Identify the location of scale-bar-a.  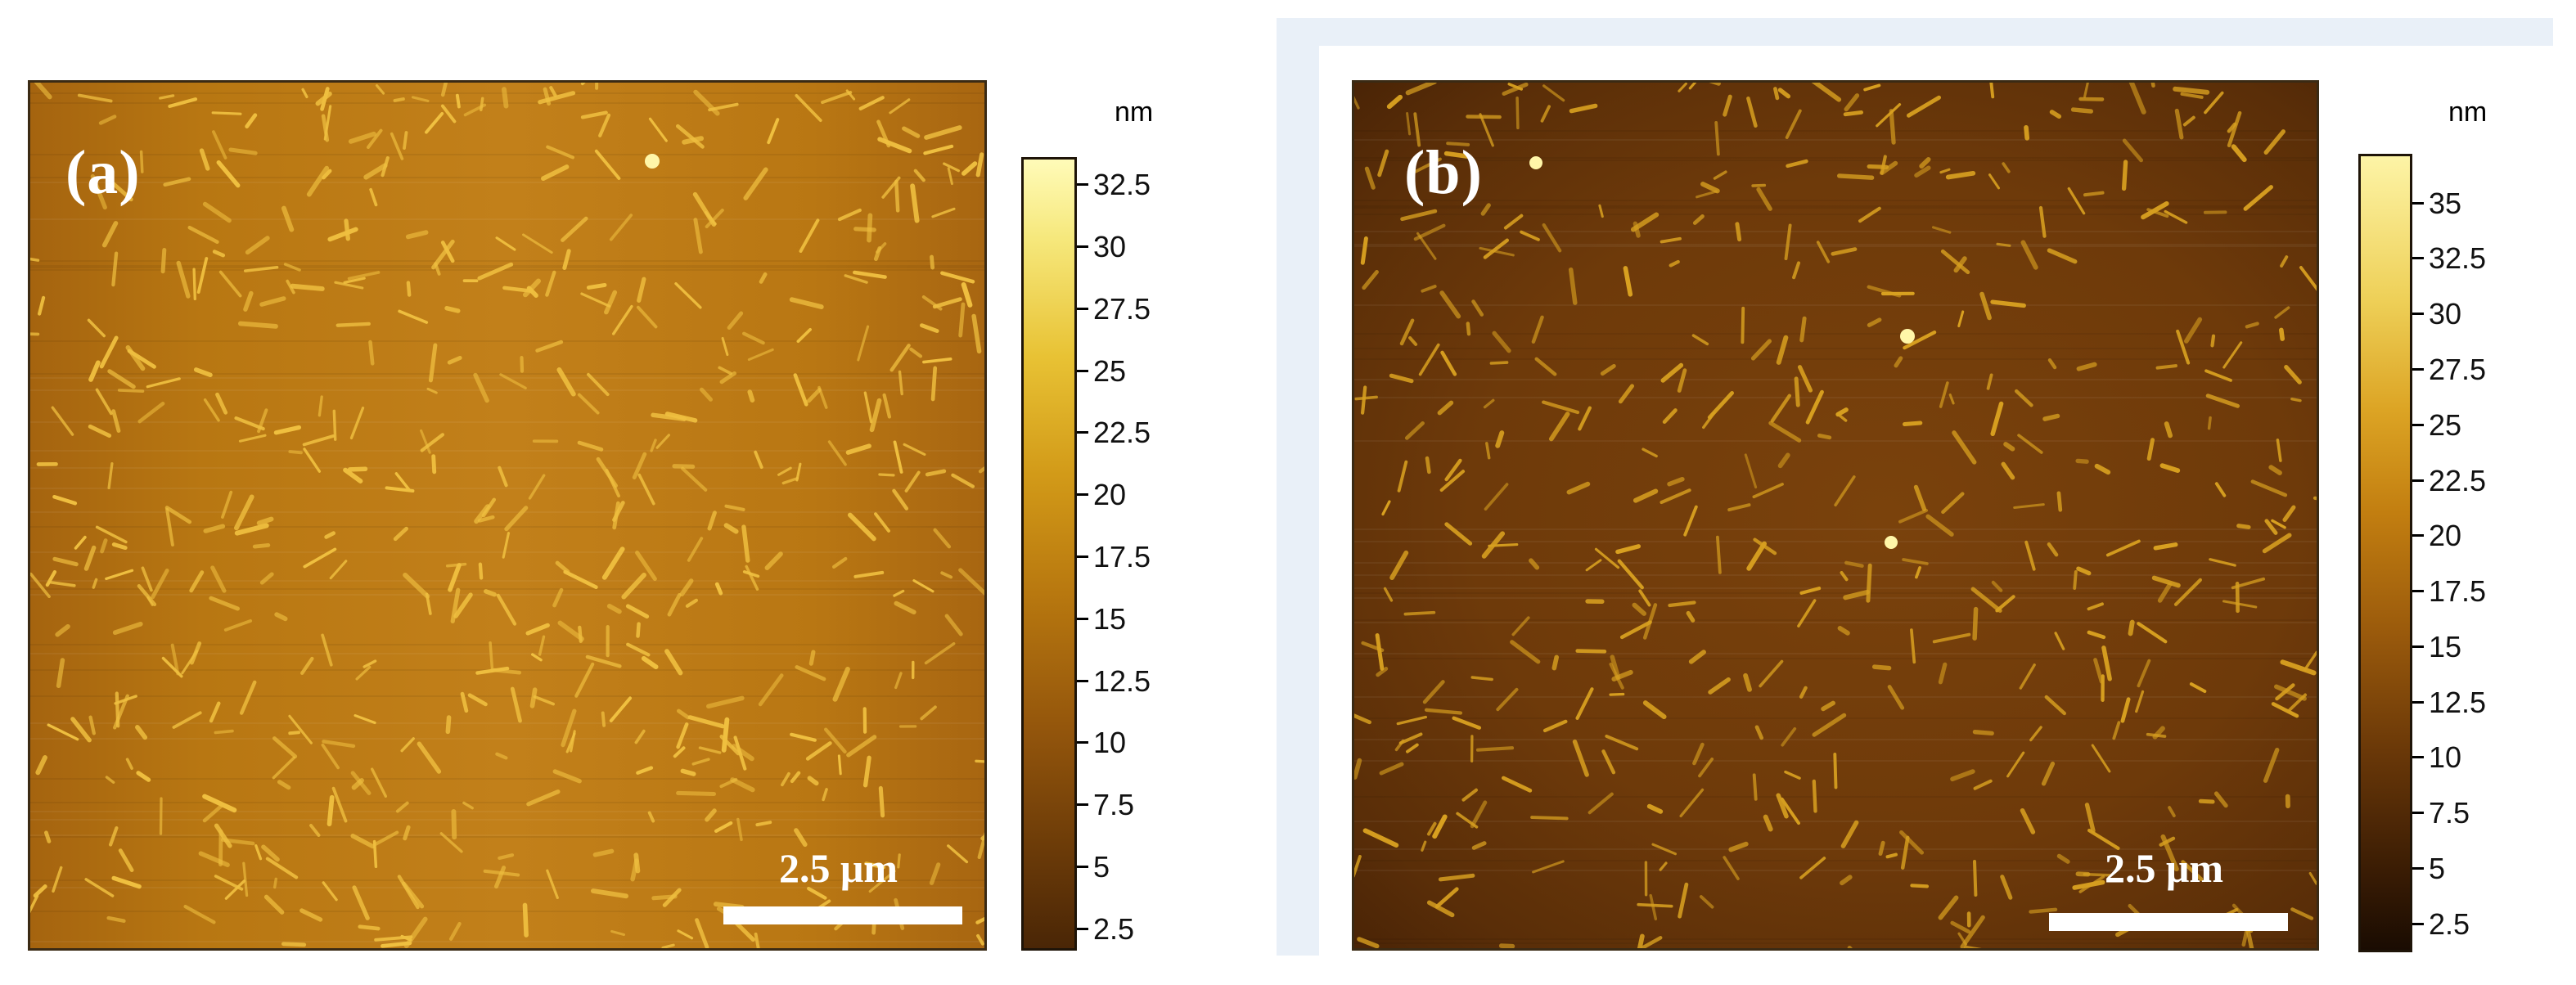
(842, 915).